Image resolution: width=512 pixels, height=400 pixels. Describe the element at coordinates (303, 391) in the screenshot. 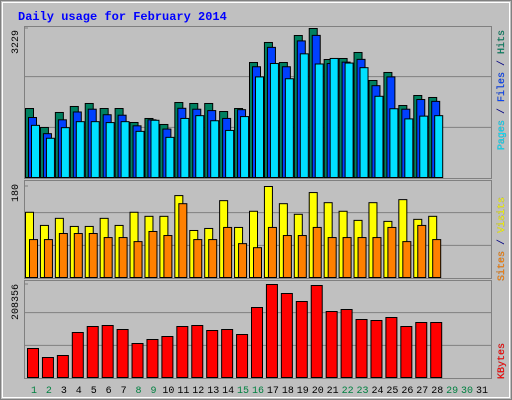

I see `x-tick-label: 19` at that location.